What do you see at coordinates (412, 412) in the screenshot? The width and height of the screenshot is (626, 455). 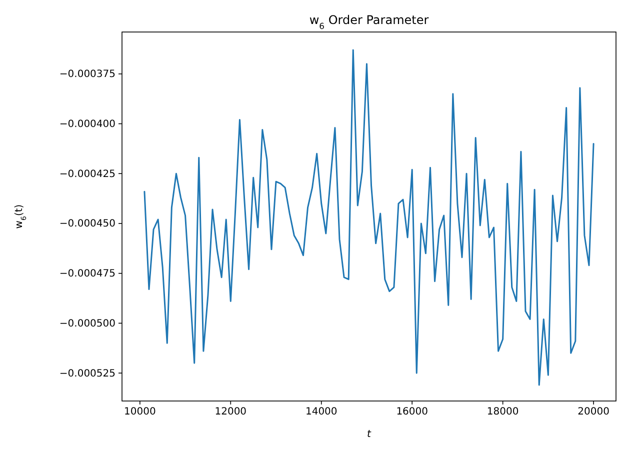 I see `x-tick-label: 16000` at bounding box center [412, 412].